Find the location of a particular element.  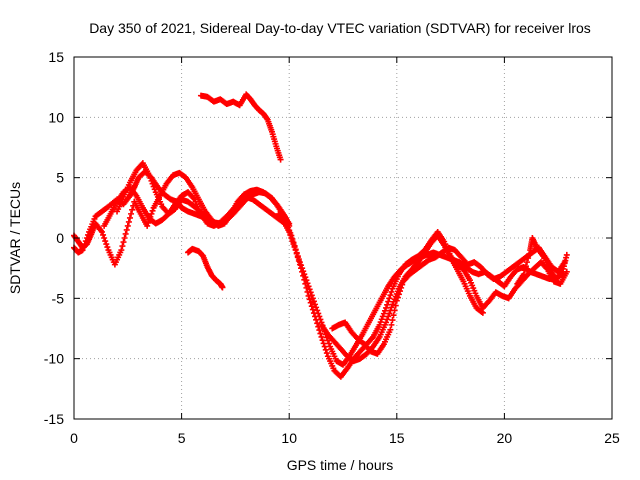

y-tick-label: -10 is located at coordinates (54, 359).